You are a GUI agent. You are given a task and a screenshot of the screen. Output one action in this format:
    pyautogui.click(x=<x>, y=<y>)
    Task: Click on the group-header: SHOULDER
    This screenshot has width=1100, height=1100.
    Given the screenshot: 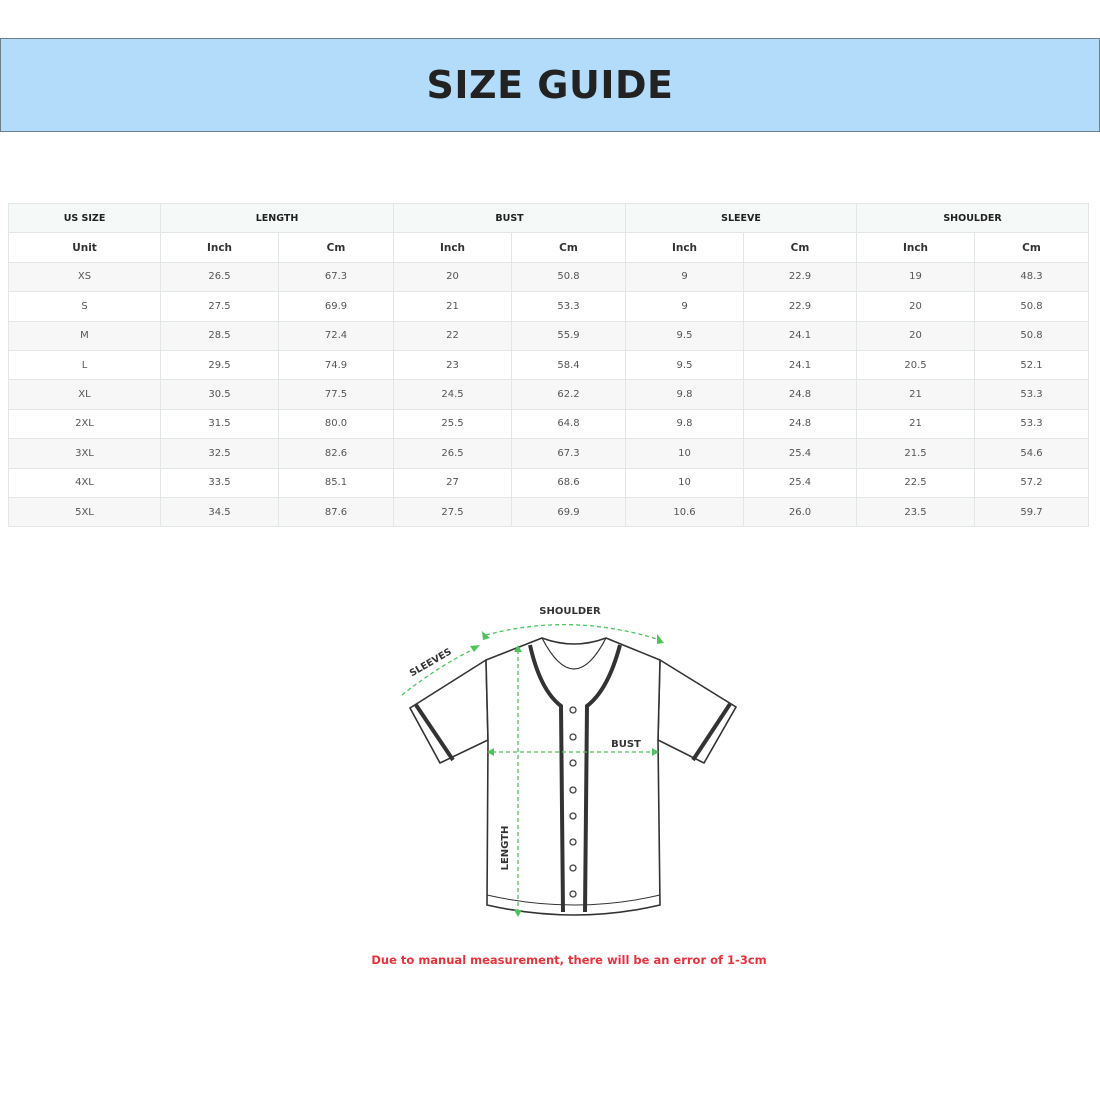 What is the action you would take?
    pyautogui.click(x=972, y=218)
    